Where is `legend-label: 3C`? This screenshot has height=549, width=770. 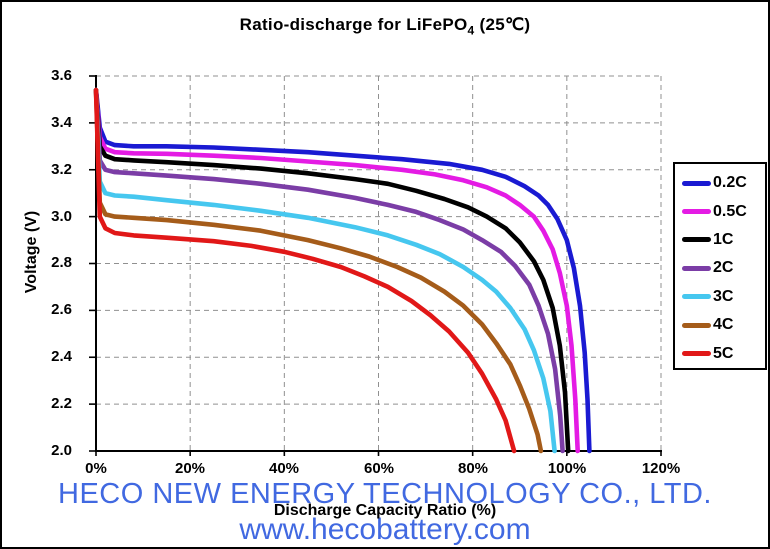
legend-label: 3C is located at coordinates (723, 296).